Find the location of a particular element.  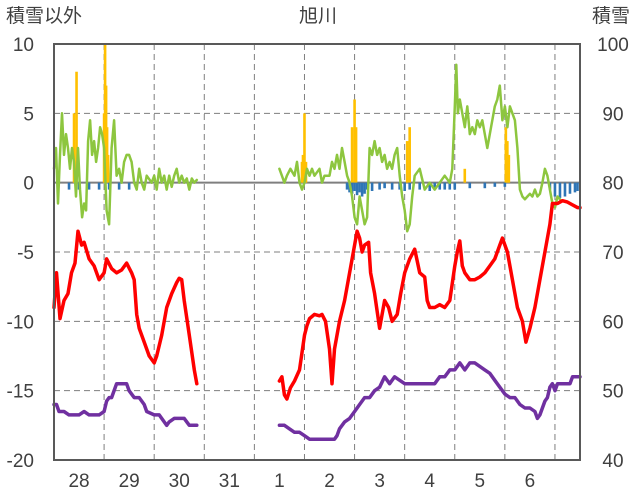

right-tick-label: 90 is located at coordinates (612, 114).